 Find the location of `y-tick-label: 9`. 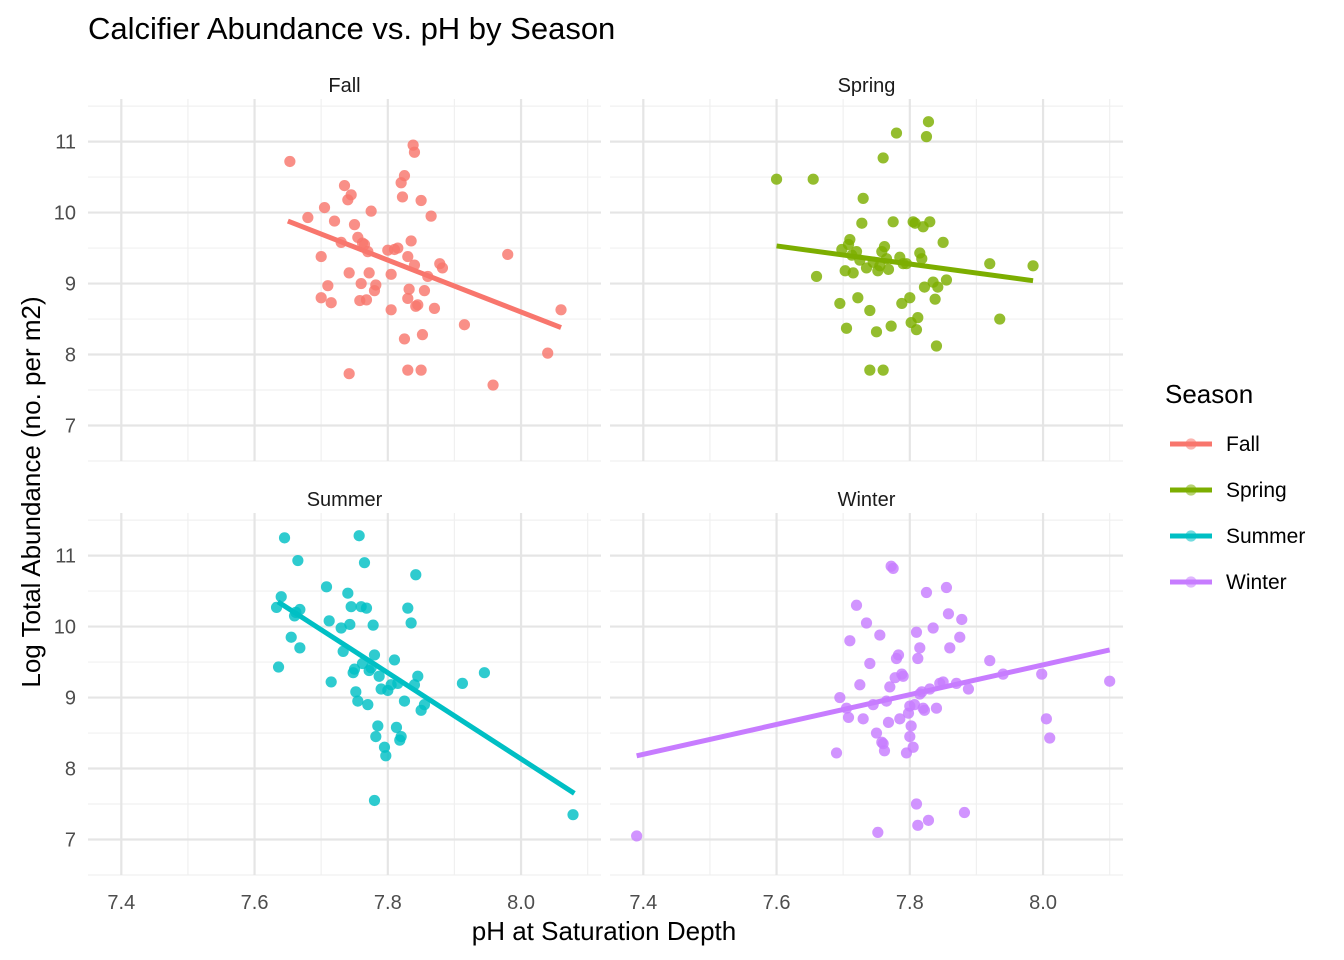

y-tick-label: 9 is located at coordinates (70, 285).